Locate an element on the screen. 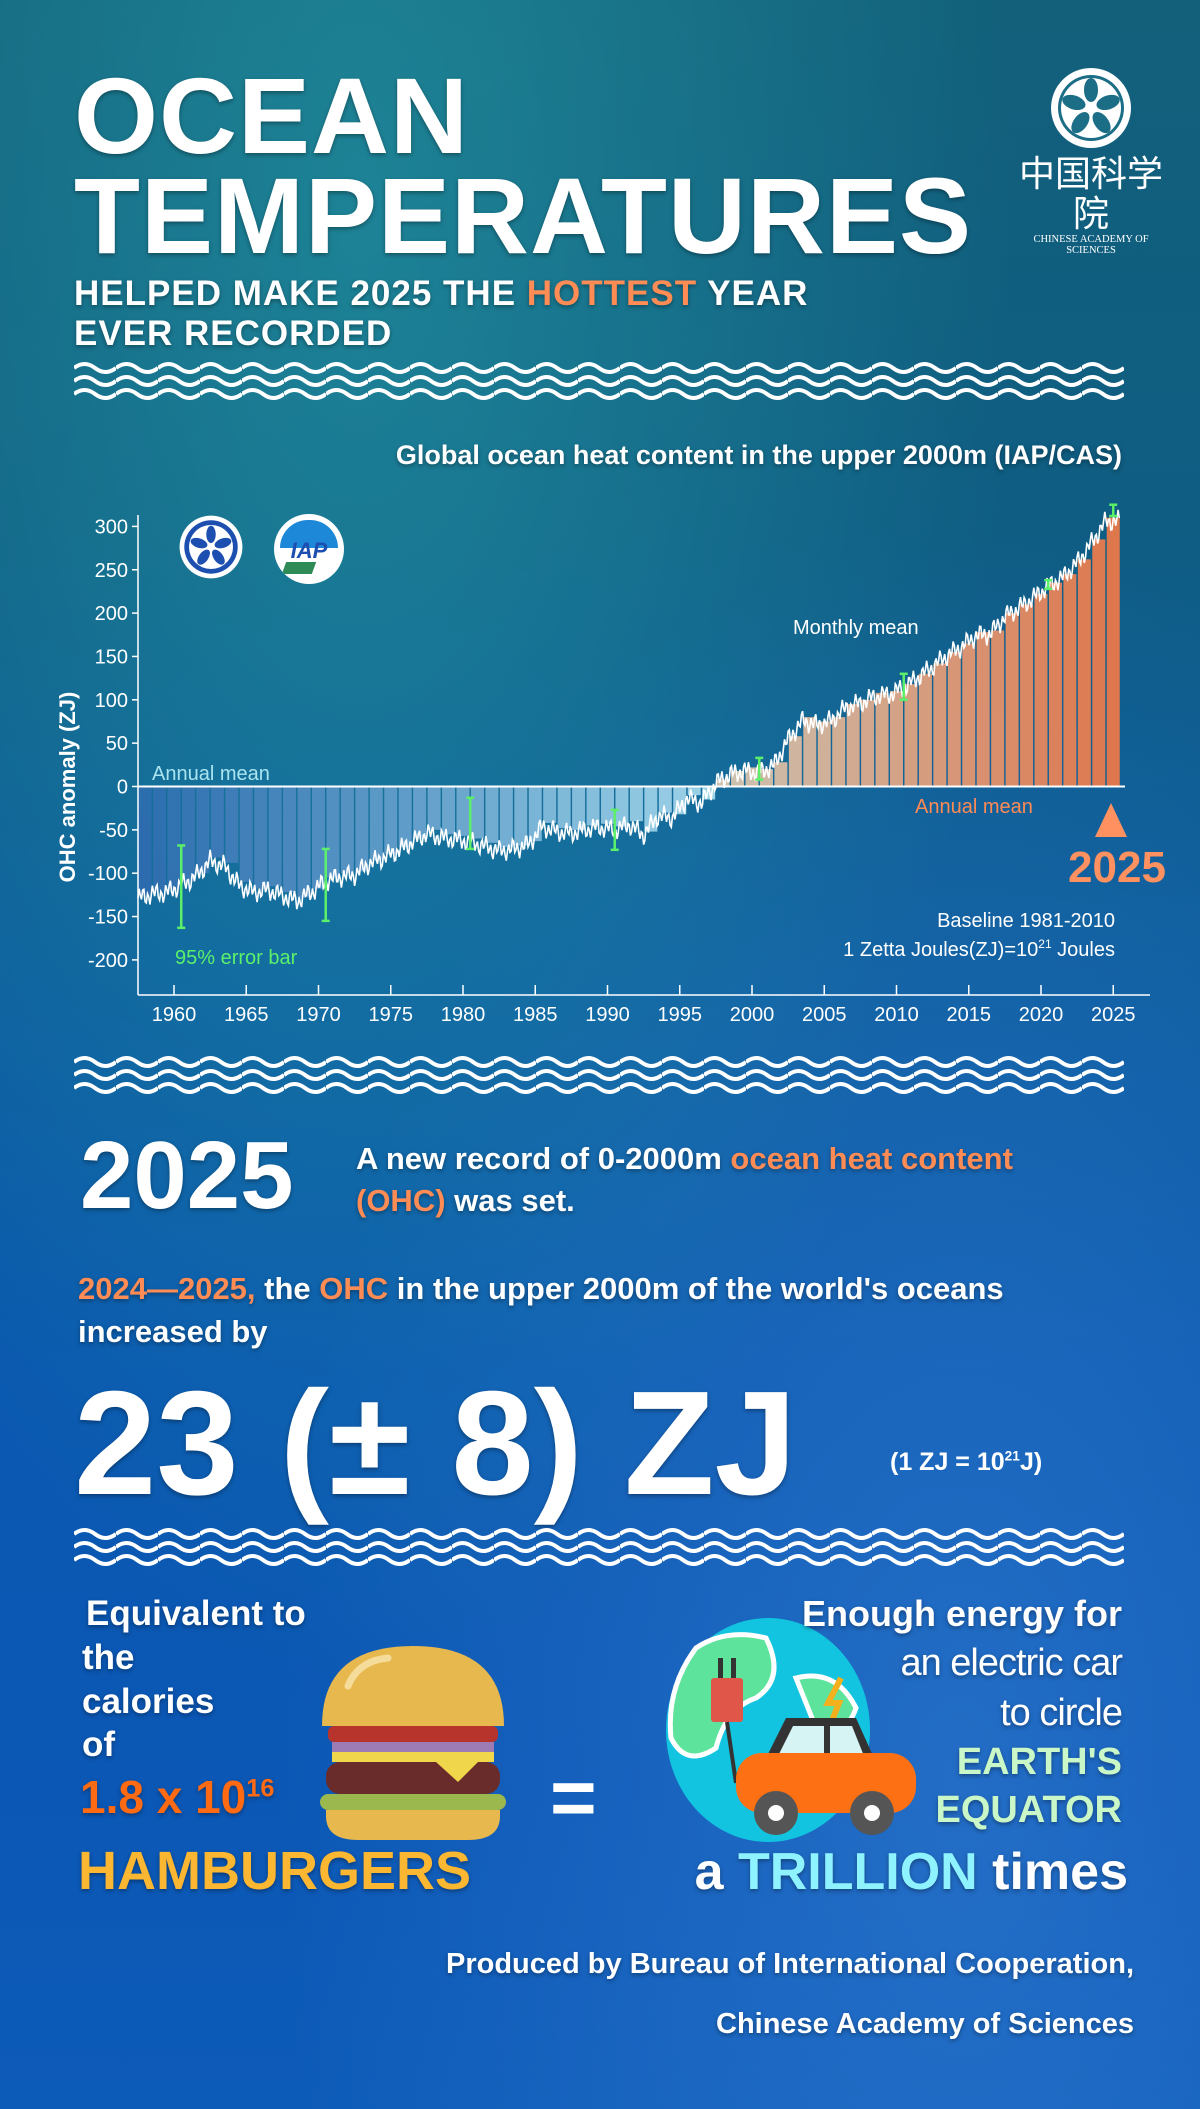  hamburgers-label: HAMBURGERS is located at coordinates (275, 1871).